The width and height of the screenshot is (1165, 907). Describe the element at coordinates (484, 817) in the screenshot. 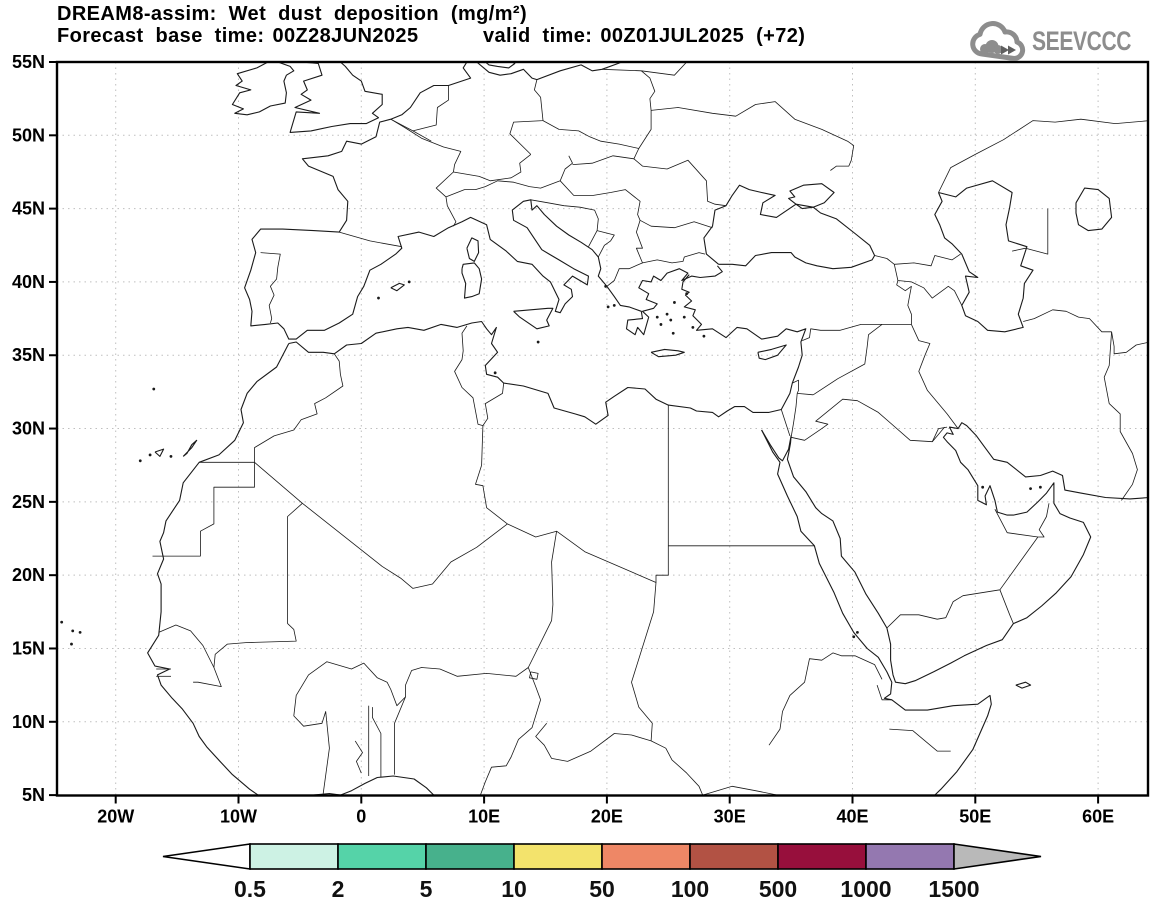

I see `lon-tick-label: 10E` at that location.